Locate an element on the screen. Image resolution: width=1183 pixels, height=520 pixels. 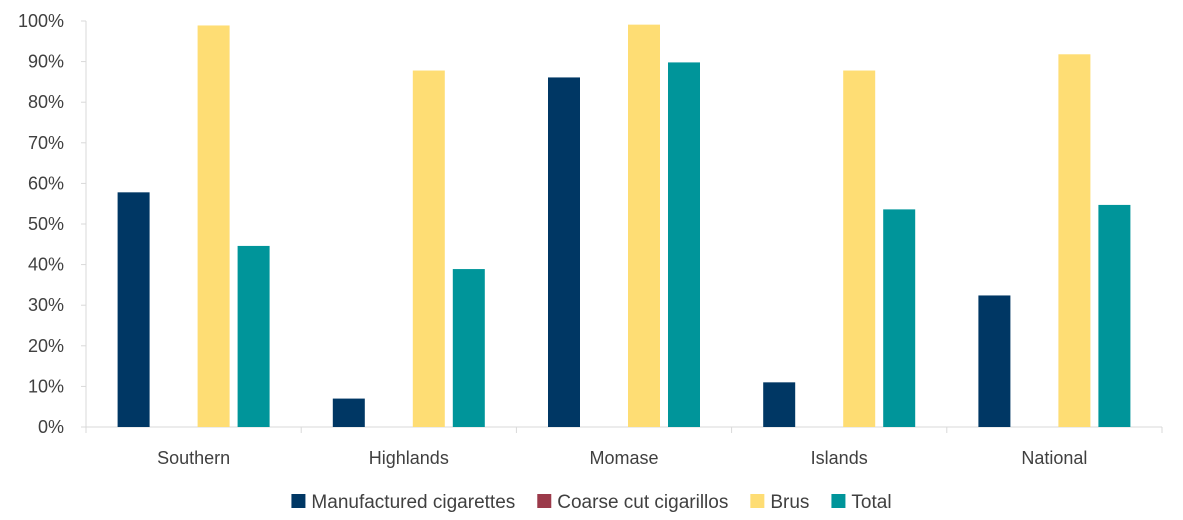
y-axis: 0% 10% 20% 30% 40% 50% 60% 70% 80% 90% 100% is located at coordinates (52, 224).